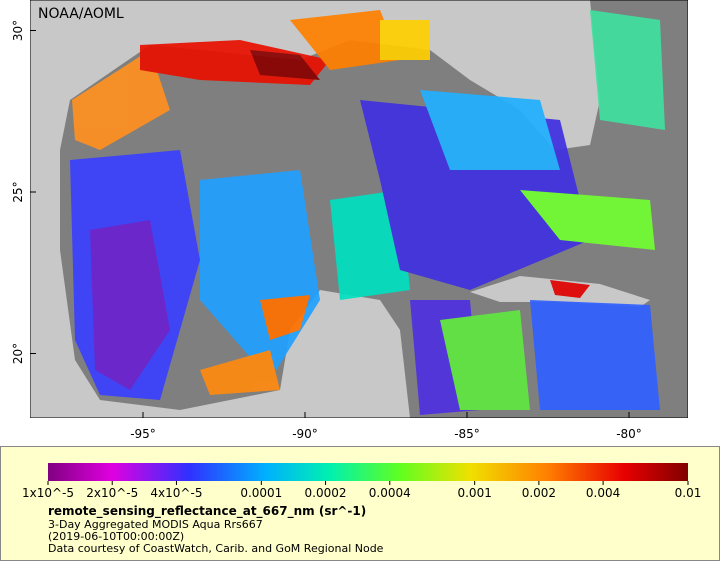 The width and height of the screenshot is (720, 565). Describe the element at coordinates (18, 353) in the screenshot. I see `y-tick-label: 20°` at that location.